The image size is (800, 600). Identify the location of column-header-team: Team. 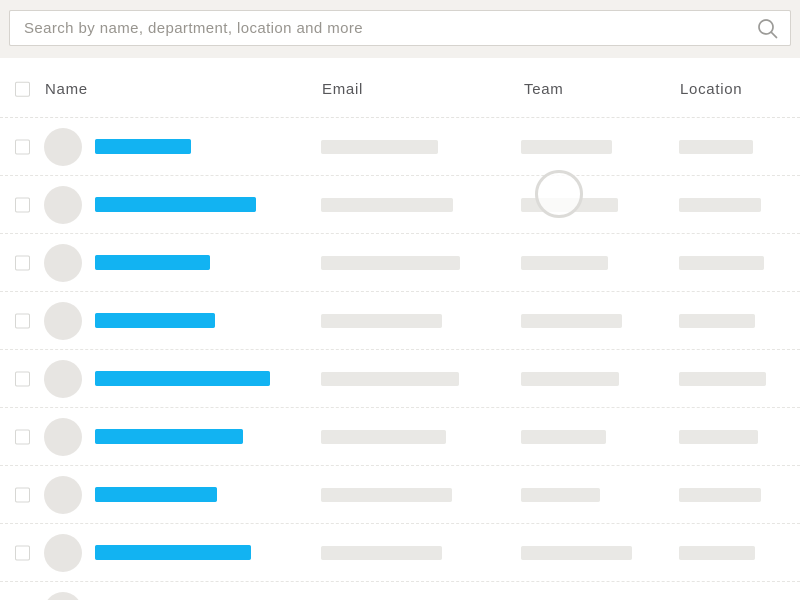
(544, 89).